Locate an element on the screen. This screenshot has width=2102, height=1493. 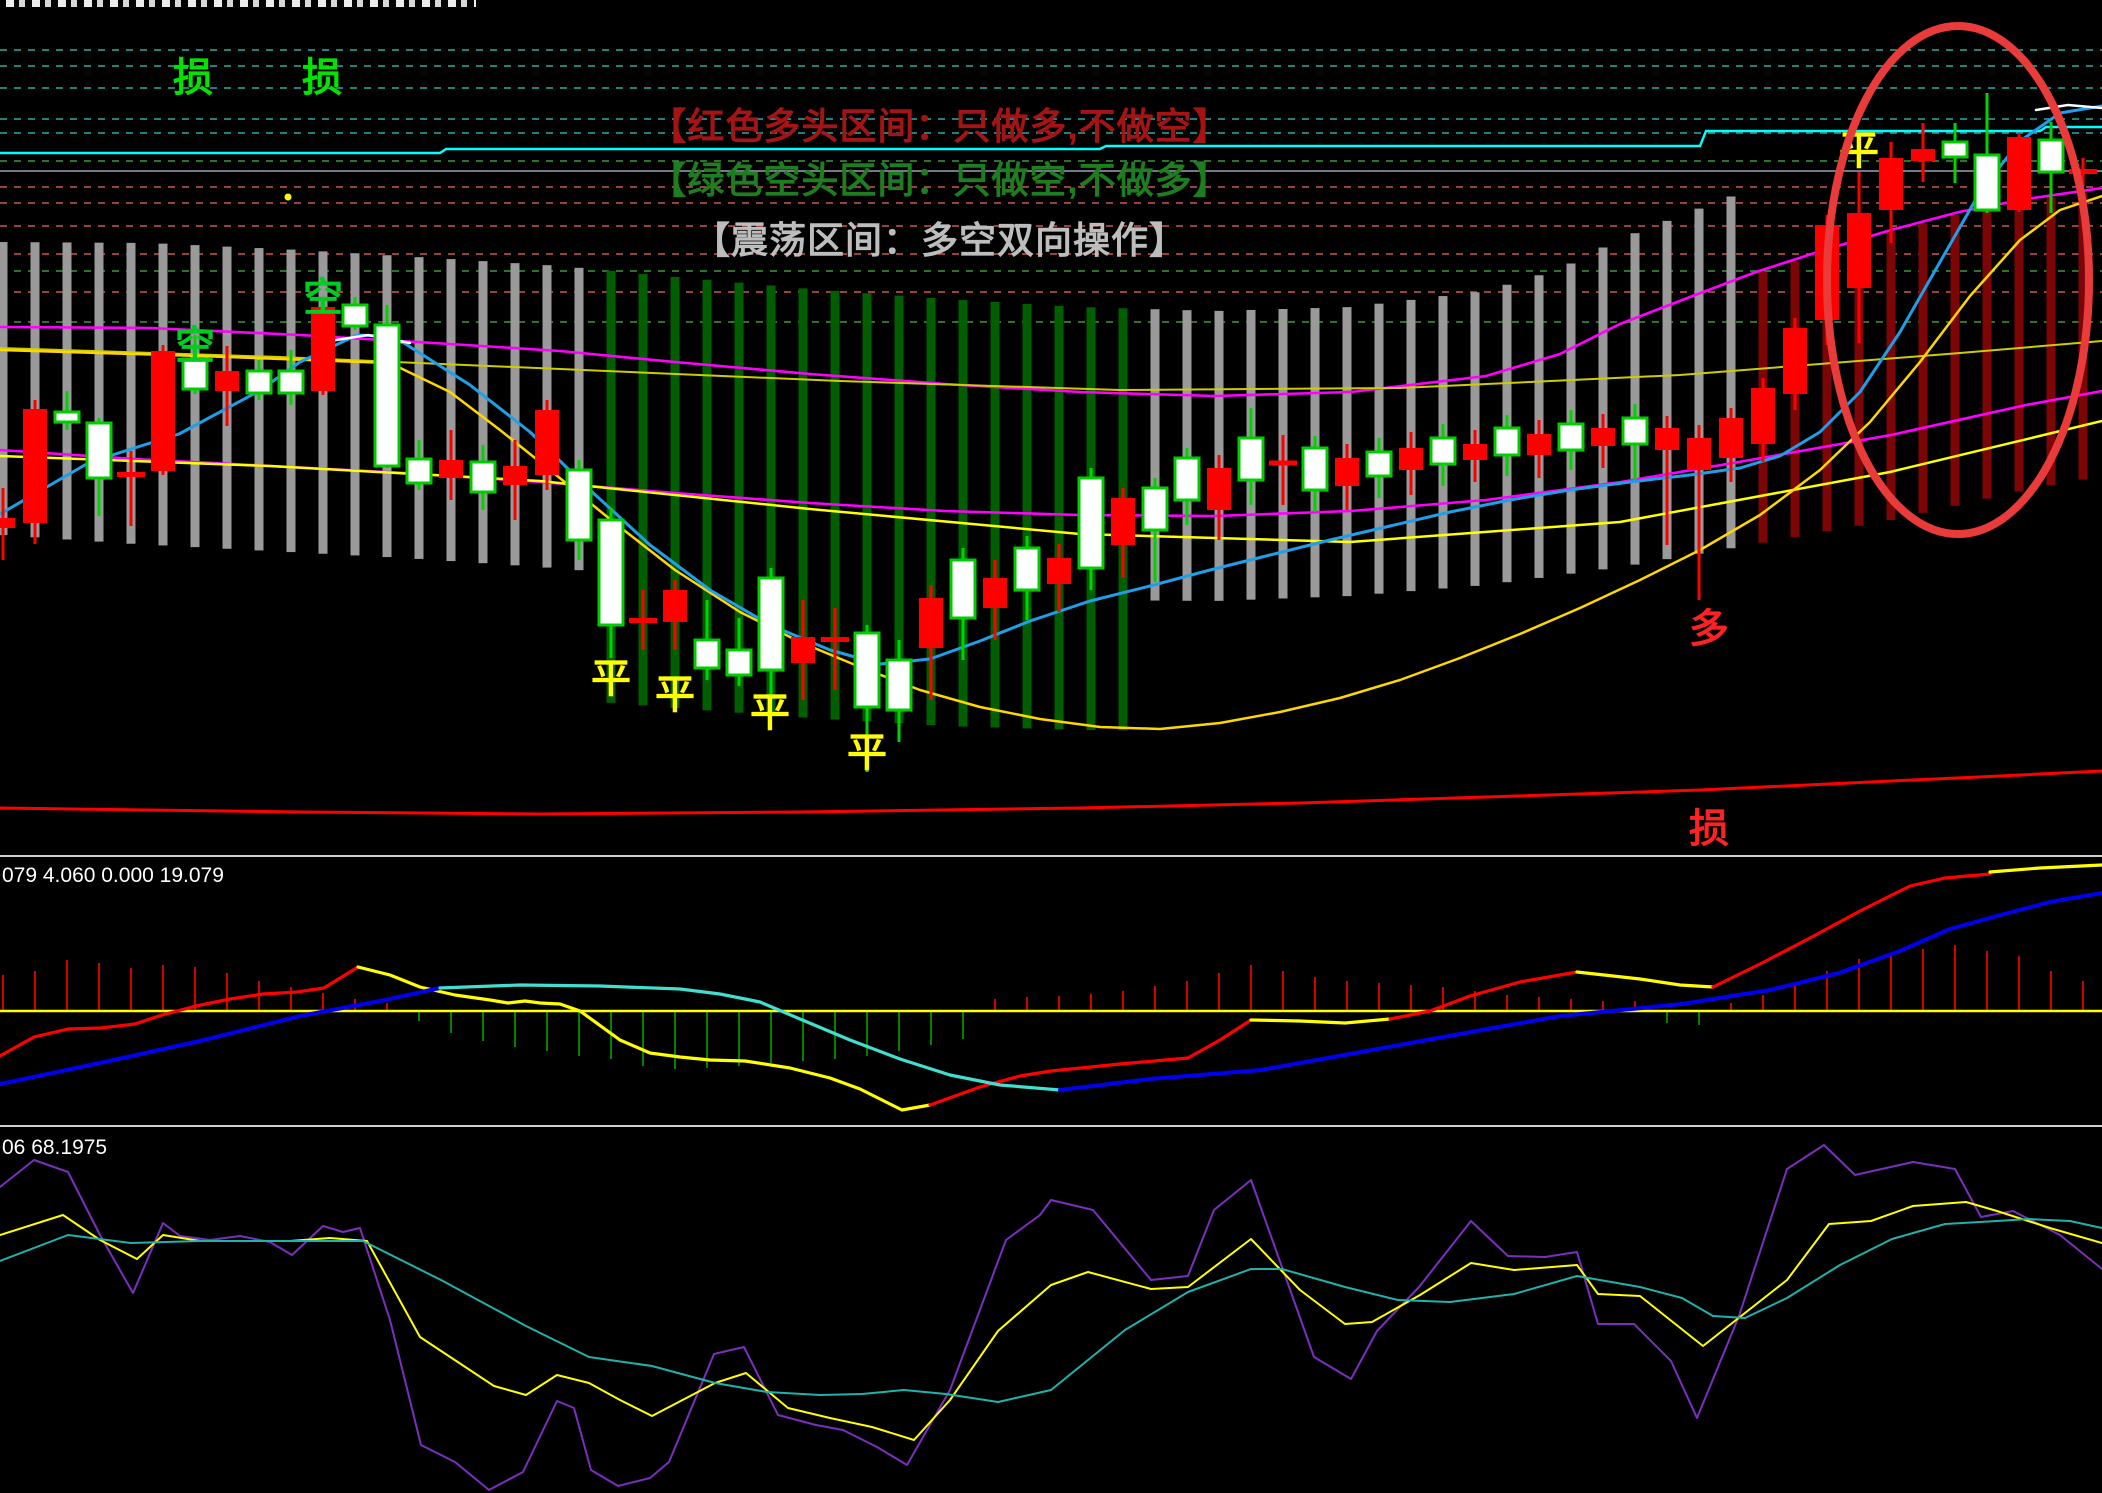
banner-bull-zone: 【红色多头区间：只做多,不做空】 is located at coordinates (940, 126).